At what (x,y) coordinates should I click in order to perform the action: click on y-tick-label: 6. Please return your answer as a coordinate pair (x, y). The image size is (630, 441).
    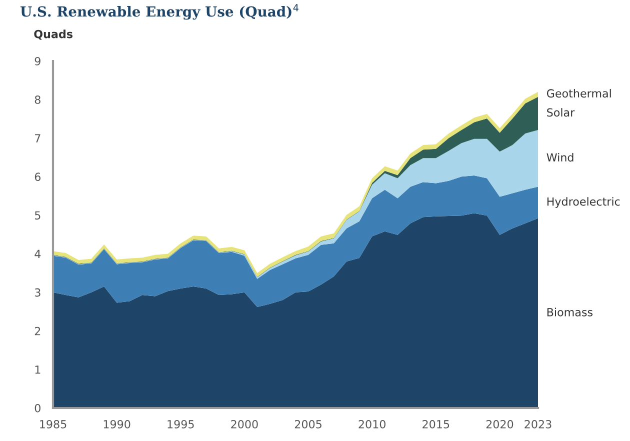
    Looking at the image, I should click on (37, 177).